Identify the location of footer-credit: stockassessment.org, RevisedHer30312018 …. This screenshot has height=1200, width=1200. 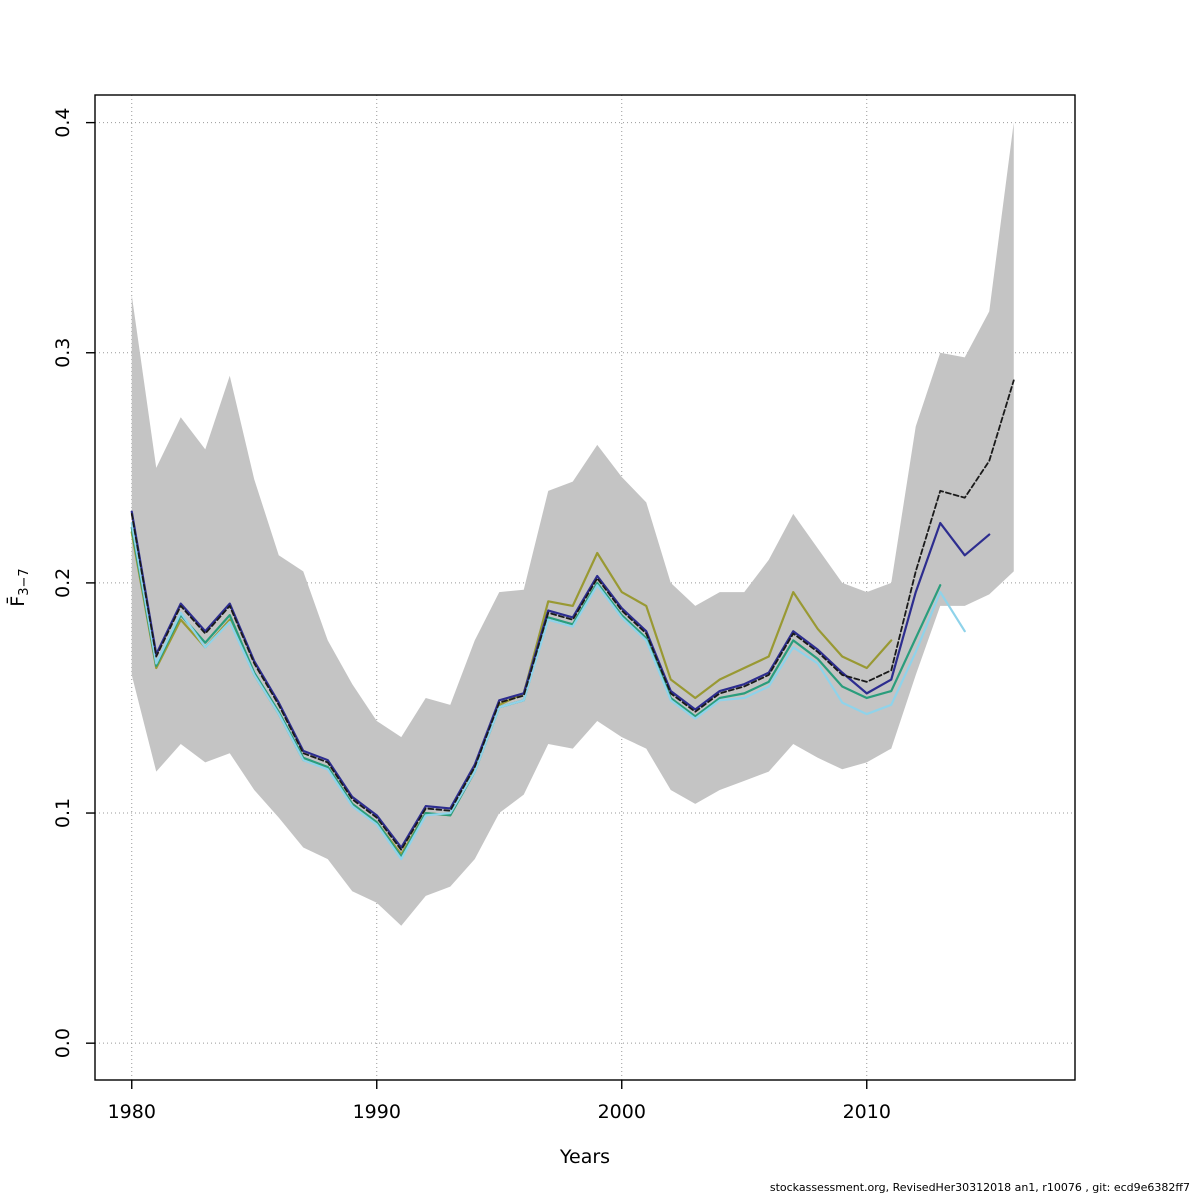
(979, 1187).